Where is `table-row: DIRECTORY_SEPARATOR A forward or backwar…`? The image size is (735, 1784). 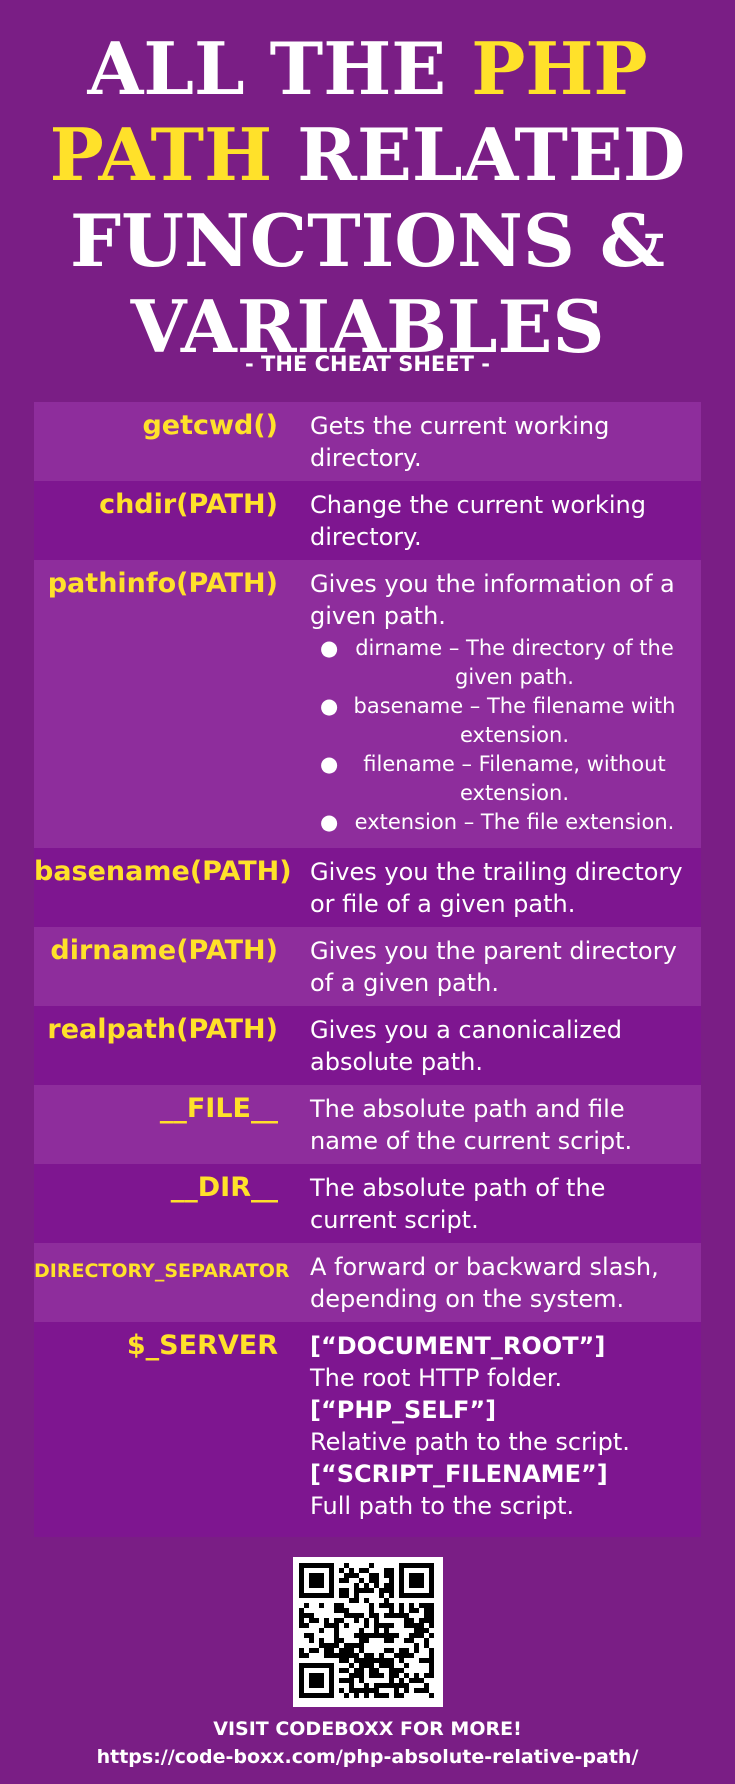 table-row: DIRECTORY_SEPARATOR A forward or backwar… is located at coordinates (367, 1282).